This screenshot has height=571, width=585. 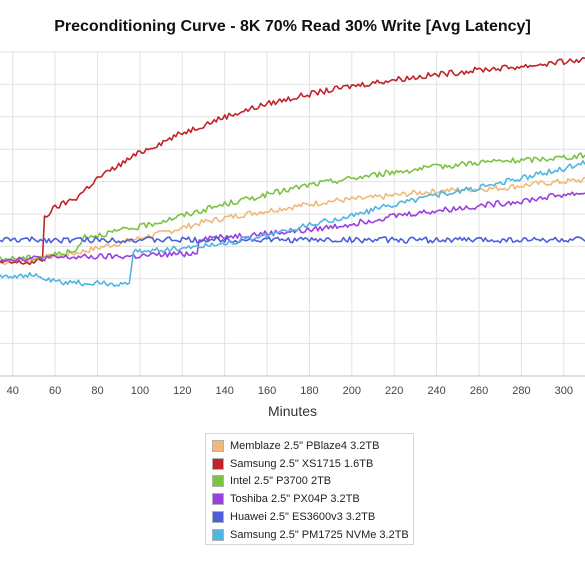 I want to click on x-tick-label: 140, so click(x=224, y=391).